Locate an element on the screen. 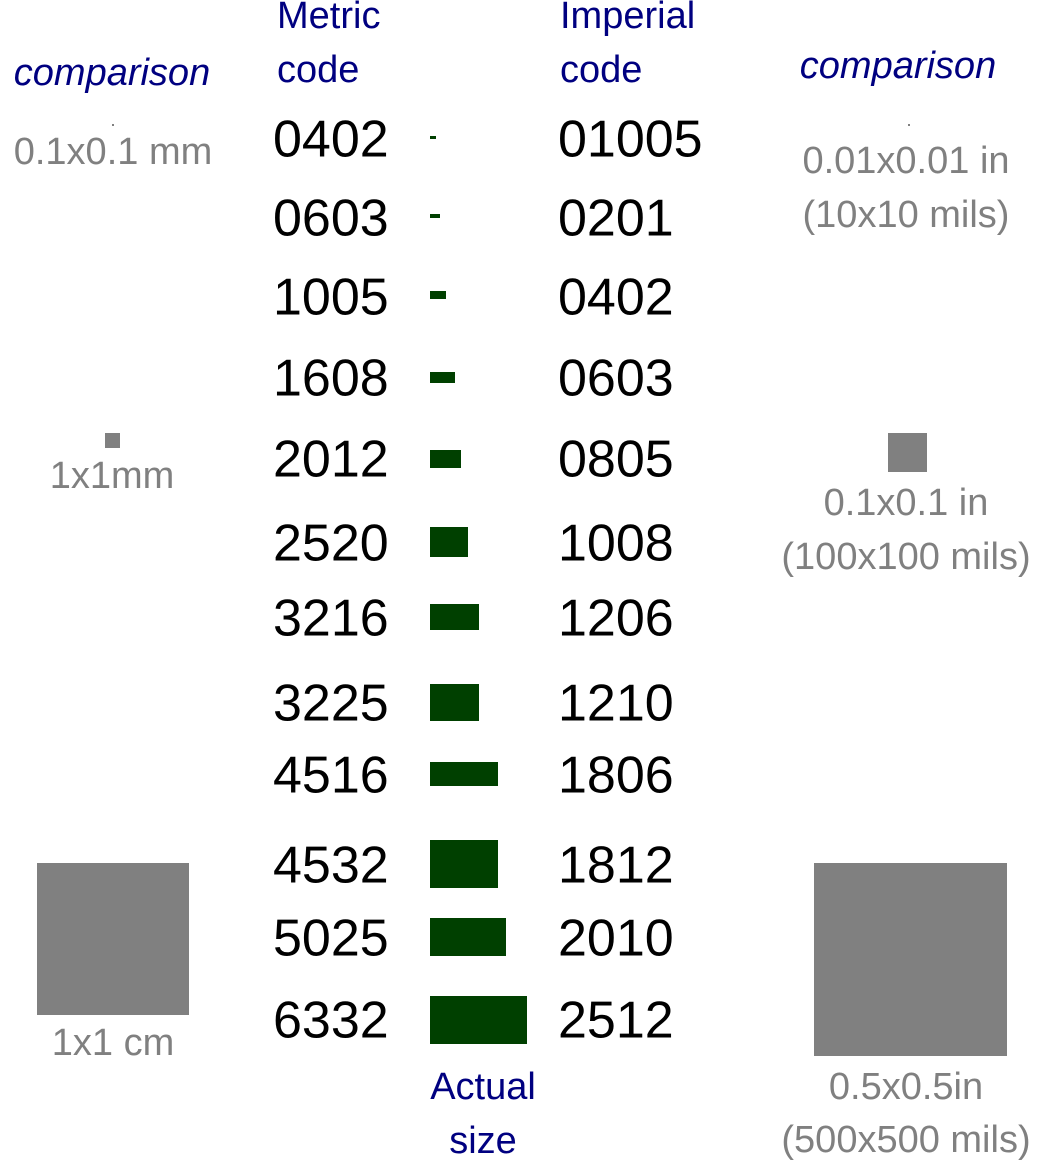 The image size is (1047, 1165). square-1cm is located at coordinates (113, 939).